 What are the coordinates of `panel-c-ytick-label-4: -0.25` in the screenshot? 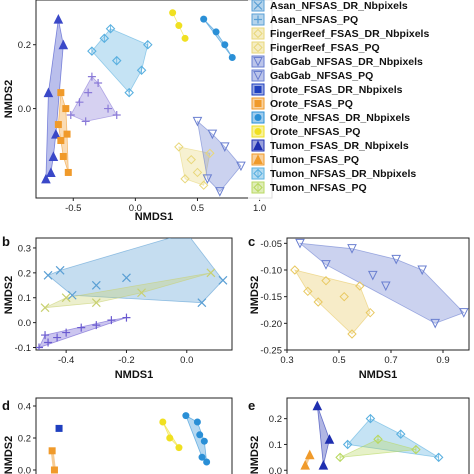 It's located at (271, 351).